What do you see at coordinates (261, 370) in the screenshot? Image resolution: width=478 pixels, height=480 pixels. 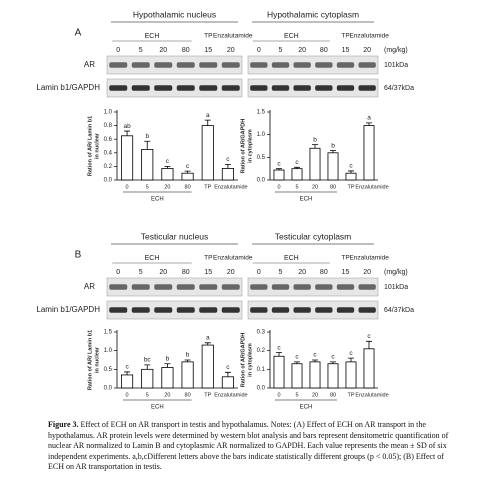 I see `y-tick-label: 0.1` at bounding box center [261, 370].